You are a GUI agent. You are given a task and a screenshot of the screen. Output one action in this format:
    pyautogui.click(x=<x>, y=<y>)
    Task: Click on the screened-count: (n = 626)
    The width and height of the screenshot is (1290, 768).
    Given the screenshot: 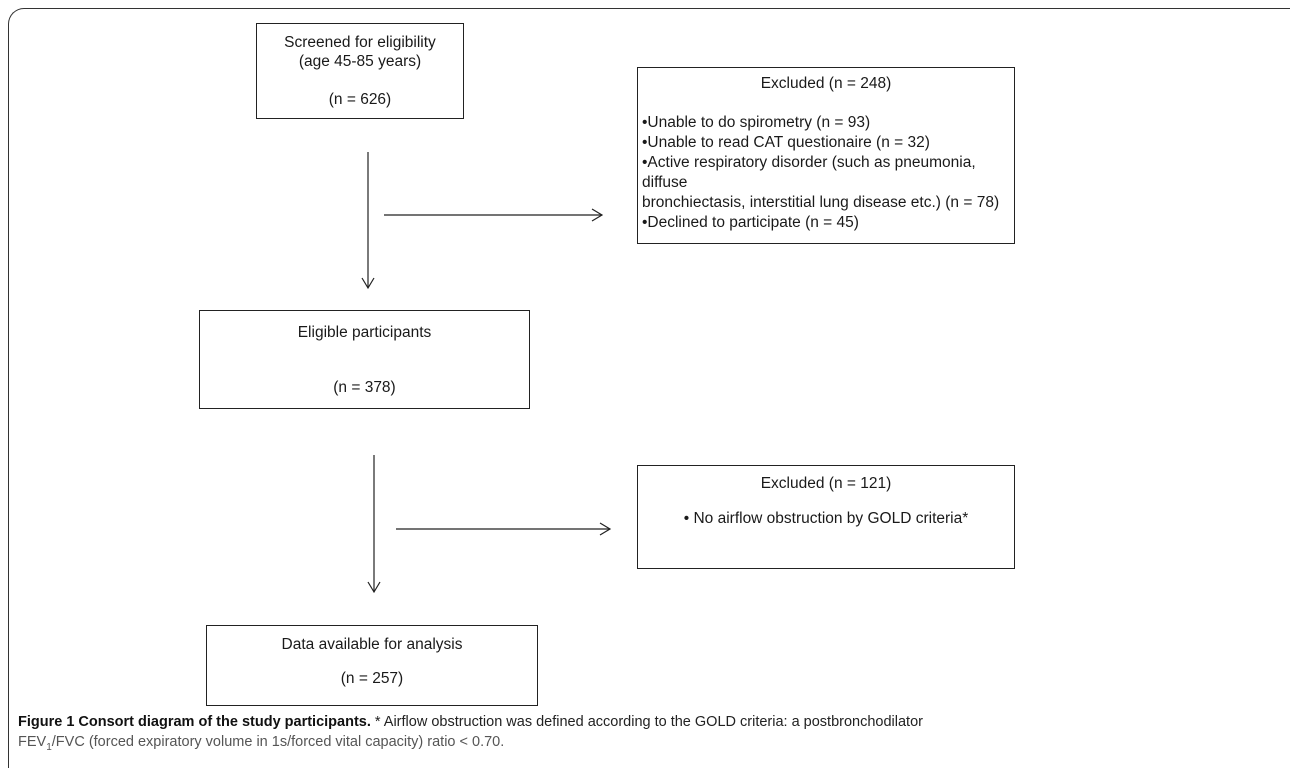 What is the action you would take?
    pyautogui.click(x=360, y=99)
    